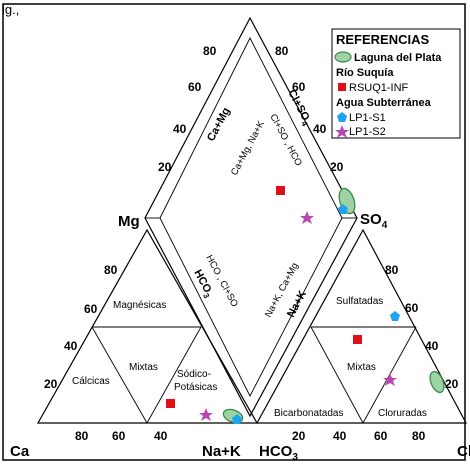 The width and height of the screenshot is (470, 464). I want to click on field-cloruradas: Cloruradas, so click(402, 413).